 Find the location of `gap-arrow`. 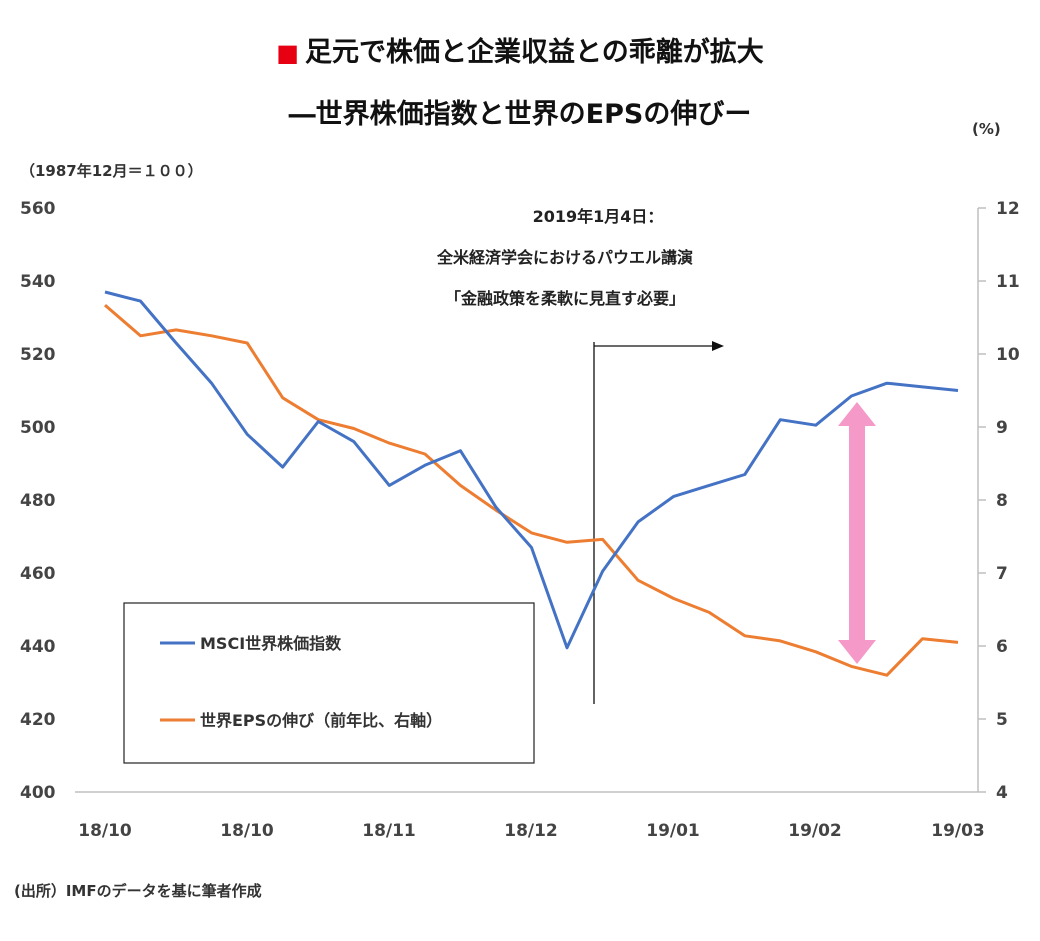

gap-arrow is located at coordinates (857, 533).